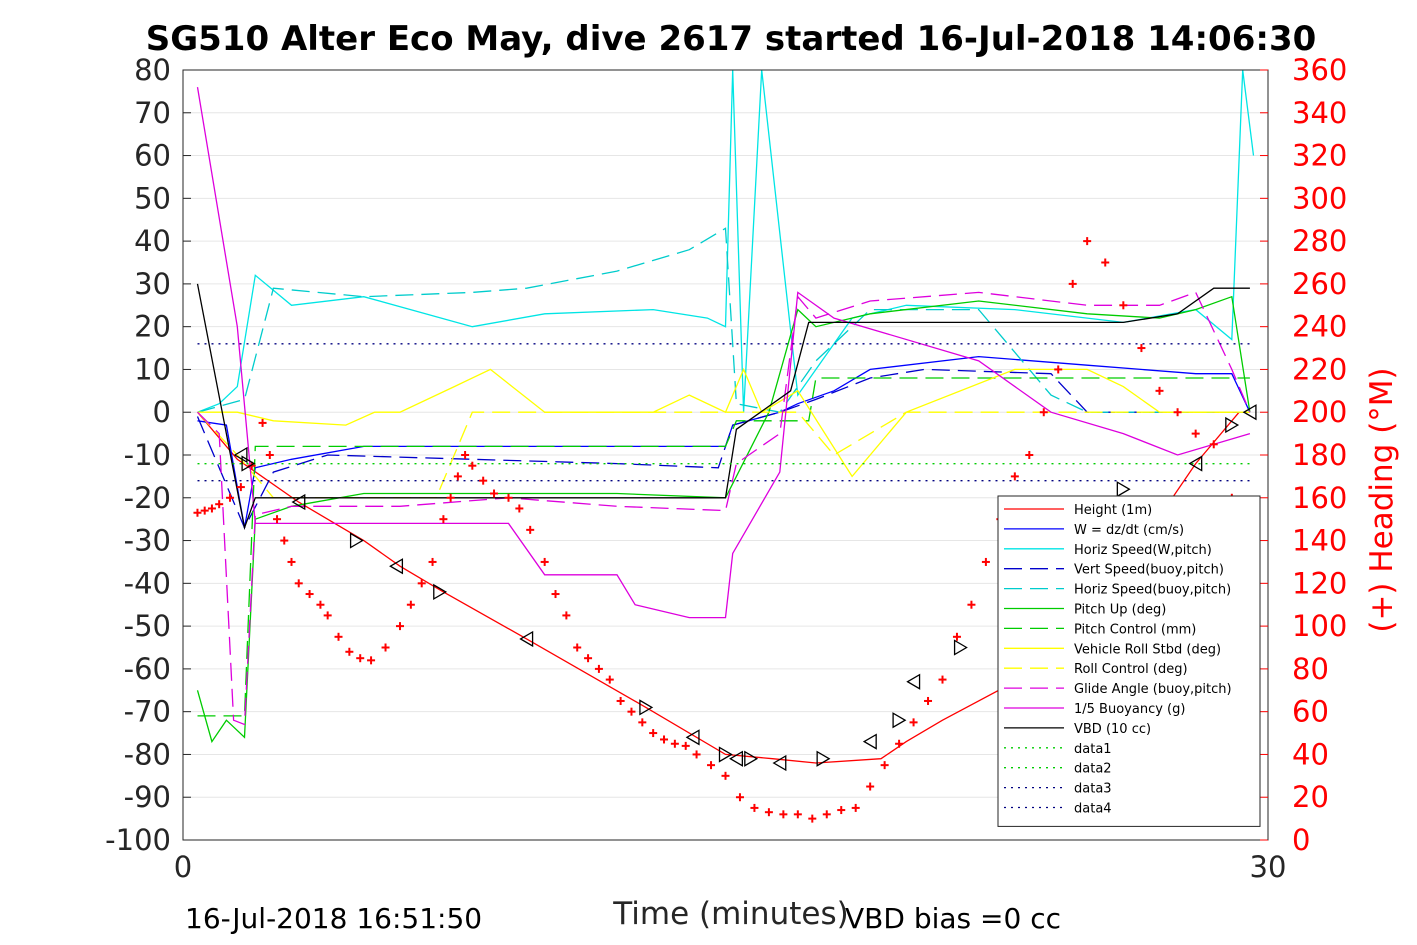  I want to click on right-axis-label: (+) Heading (°M), so click(1382, 499).